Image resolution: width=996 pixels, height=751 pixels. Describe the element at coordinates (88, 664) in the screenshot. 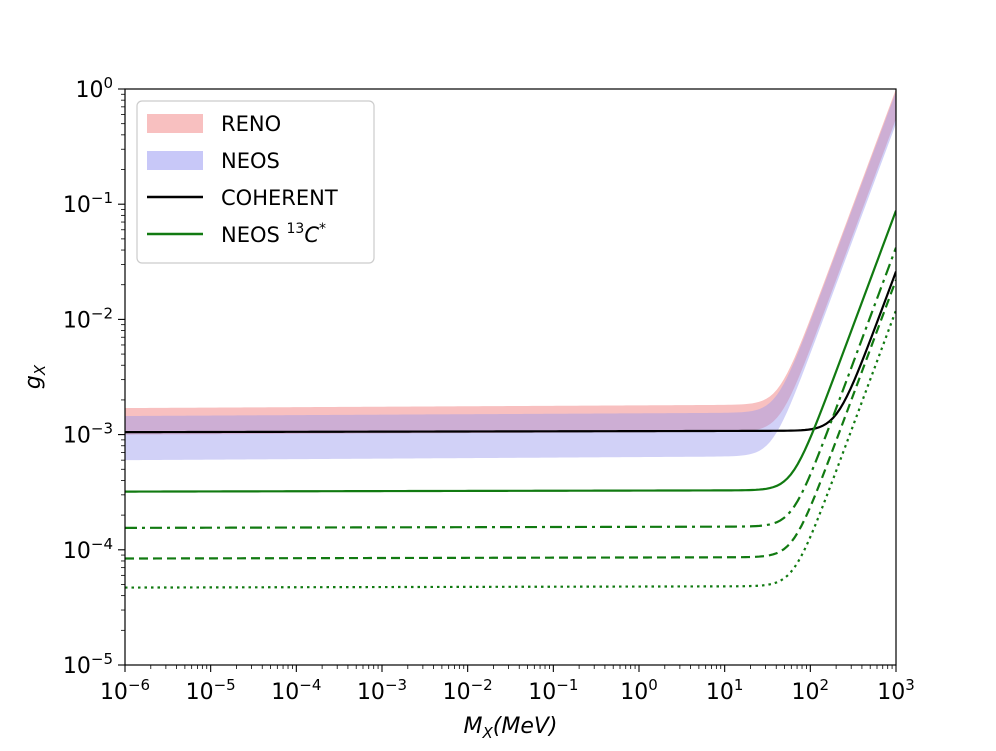

I see `y-tick-label: 10⁻⁵` at that location.